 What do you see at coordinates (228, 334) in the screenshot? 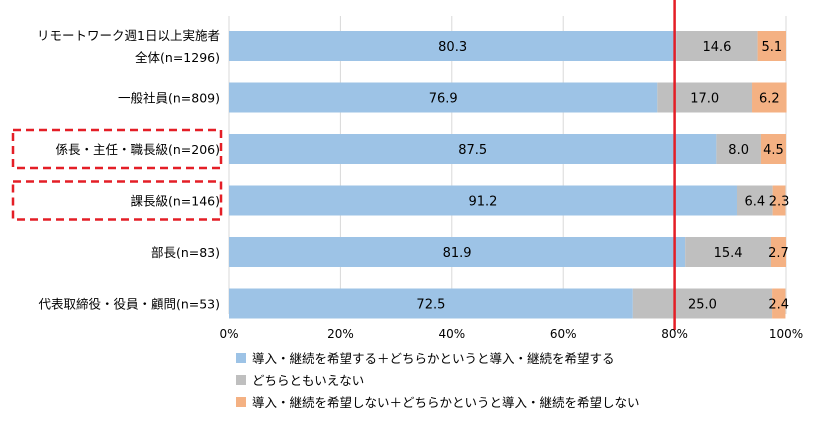
I see `x-tick-label: 0%` at bounding box center [228, 334].